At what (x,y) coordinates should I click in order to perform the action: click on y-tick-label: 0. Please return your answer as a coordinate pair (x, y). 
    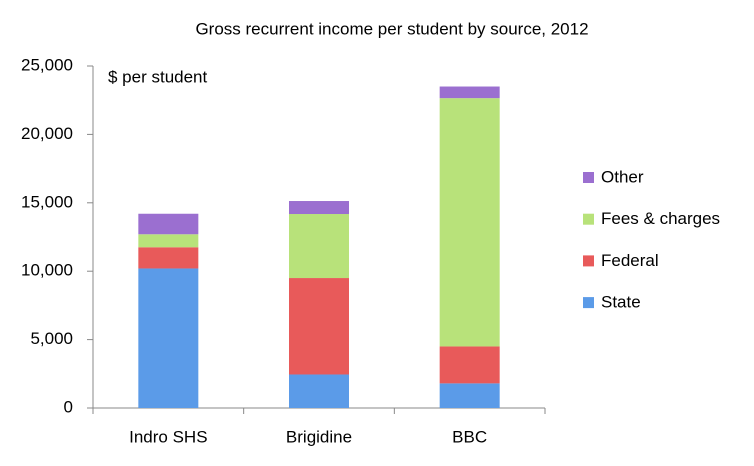
    Looking at the image, I should click on (68, 406).